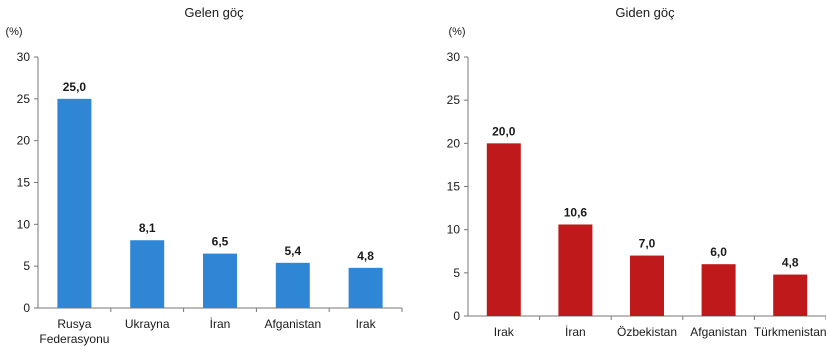 This screenshot has width=826, height=360. What do you see at coordinates (75, 87) in the screenshot?
I see `data-label: 25,0` at bounding box center [75, 87].